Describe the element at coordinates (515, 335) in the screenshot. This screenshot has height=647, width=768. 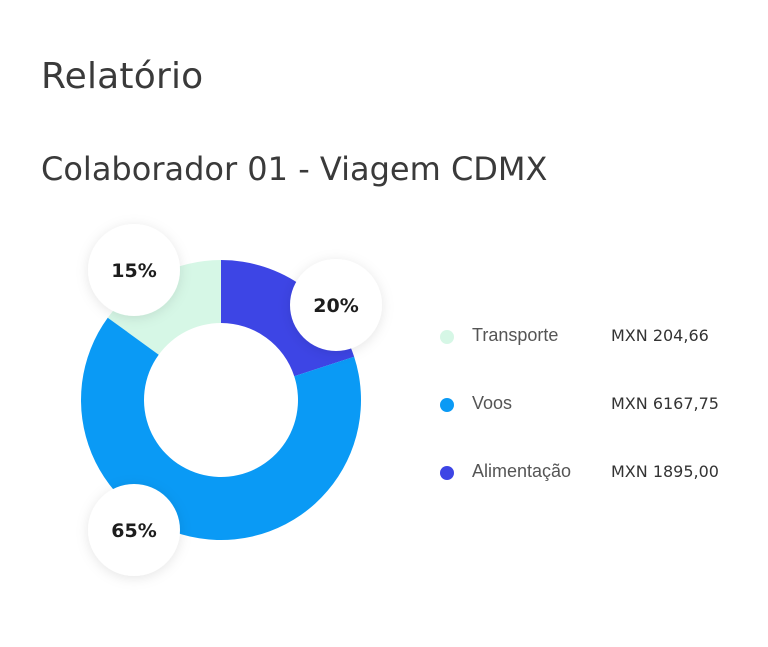
I see `legend-label: Transporte` at that location.